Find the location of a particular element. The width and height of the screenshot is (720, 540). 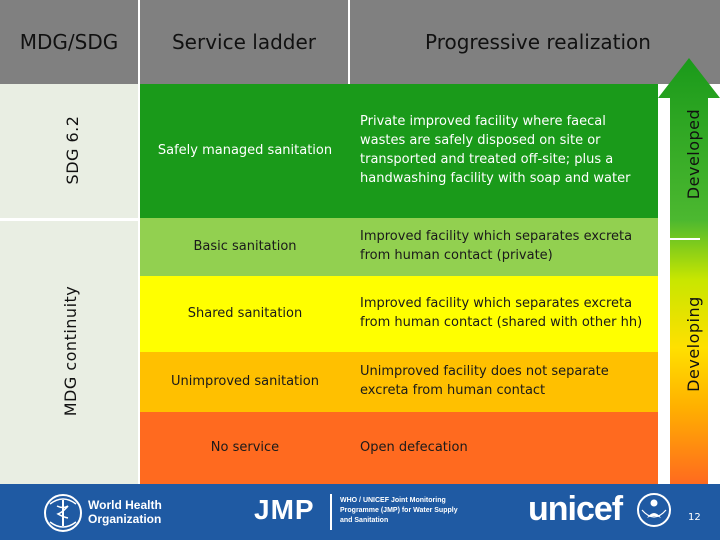

who-name-line1: World Health is located at coordinates (125, 505).